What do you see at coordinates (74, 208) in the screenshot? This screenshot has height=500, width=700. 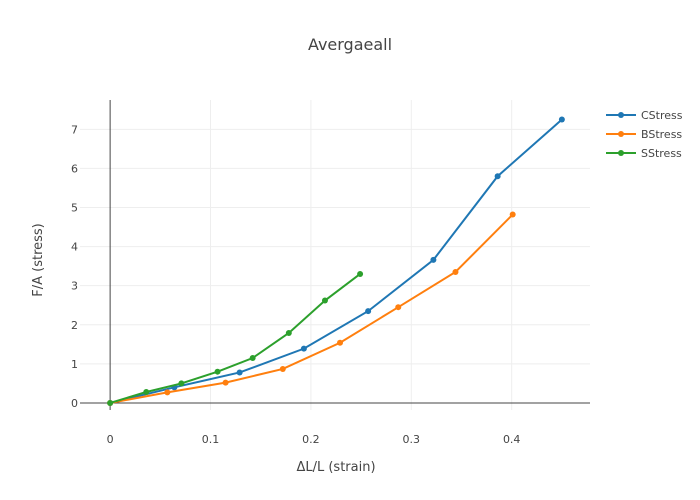 I see `y-tick-label: 5` at bounding box center [74, 208].